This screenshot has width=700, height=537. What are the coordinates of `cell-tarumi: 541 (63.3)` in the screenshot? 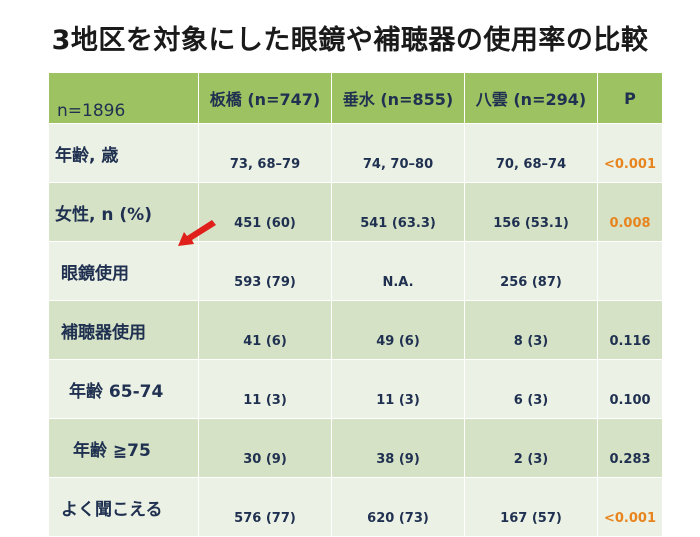 It's located at (398, 212).